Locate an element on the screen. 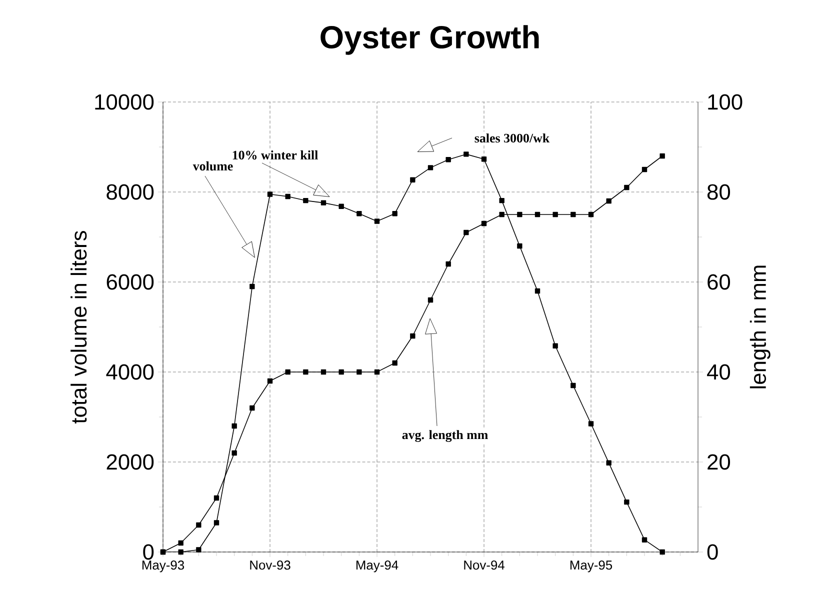  annotation: avg. length mm is located at coordinates (445, 436).